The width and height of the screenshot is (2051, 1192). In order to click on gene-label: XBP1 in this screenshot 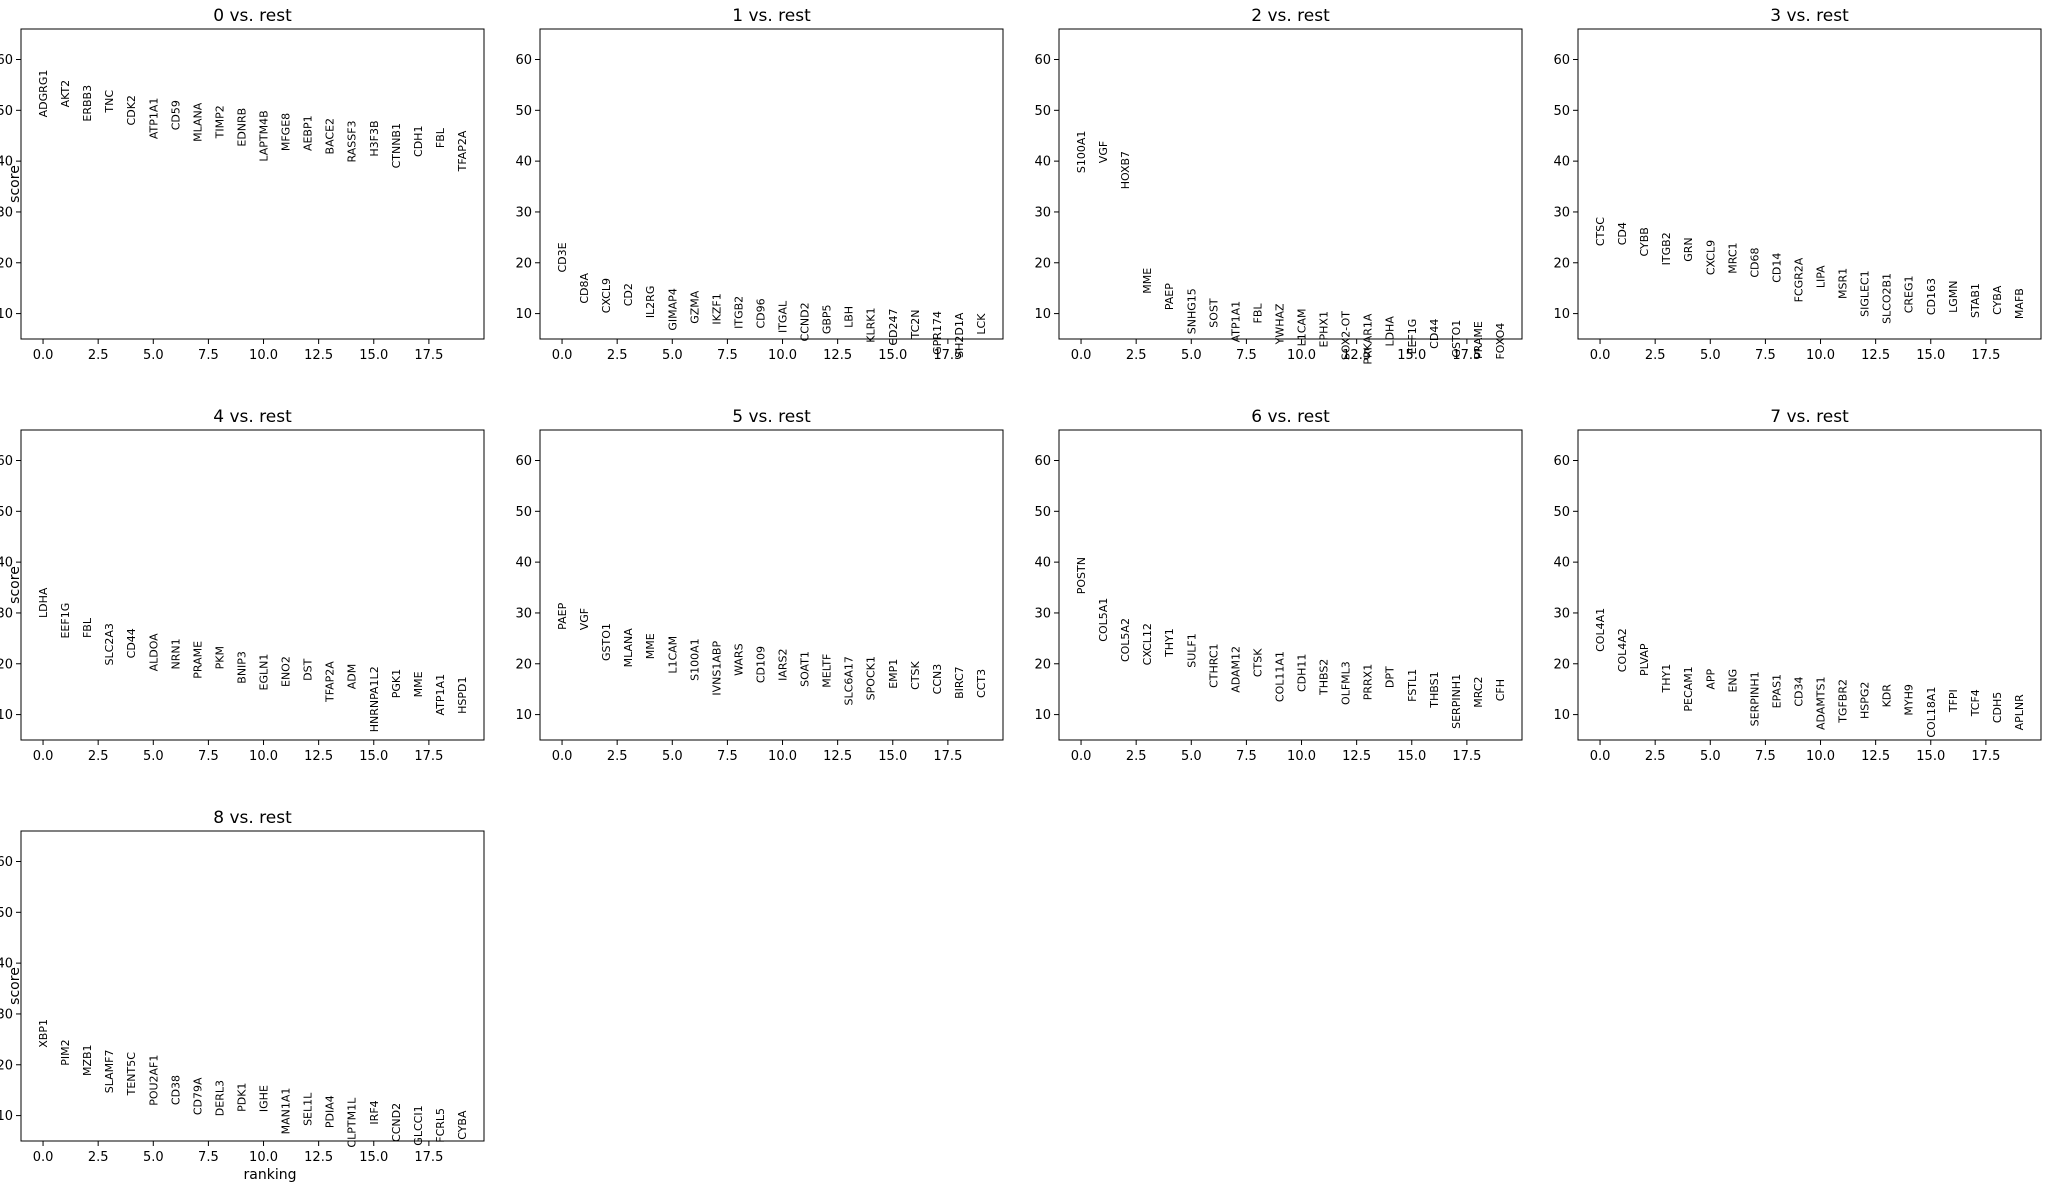, I will do `click(43, 1033)`.